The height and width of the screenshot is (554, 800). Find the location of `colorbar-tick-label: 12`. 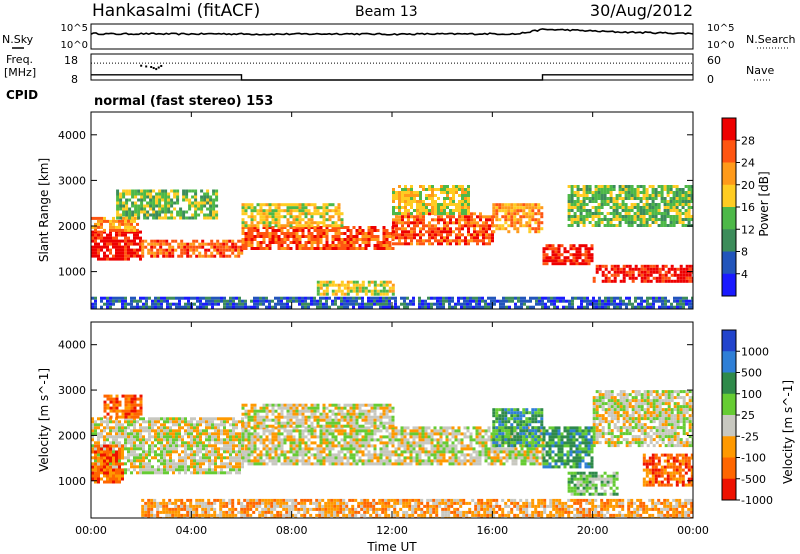

colorbar-tick-label: 12 is located at coordinates (748, 229).